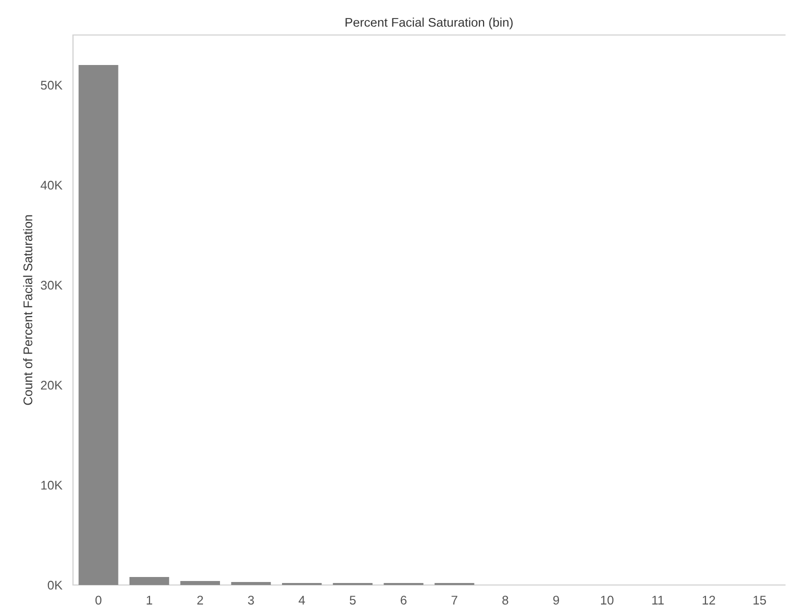  What do you see at coordinates (429, 24) in the screenshot?
I see `x-axis-title: Percent Facial Saturation (bin)` at bounding box center [429, 24].